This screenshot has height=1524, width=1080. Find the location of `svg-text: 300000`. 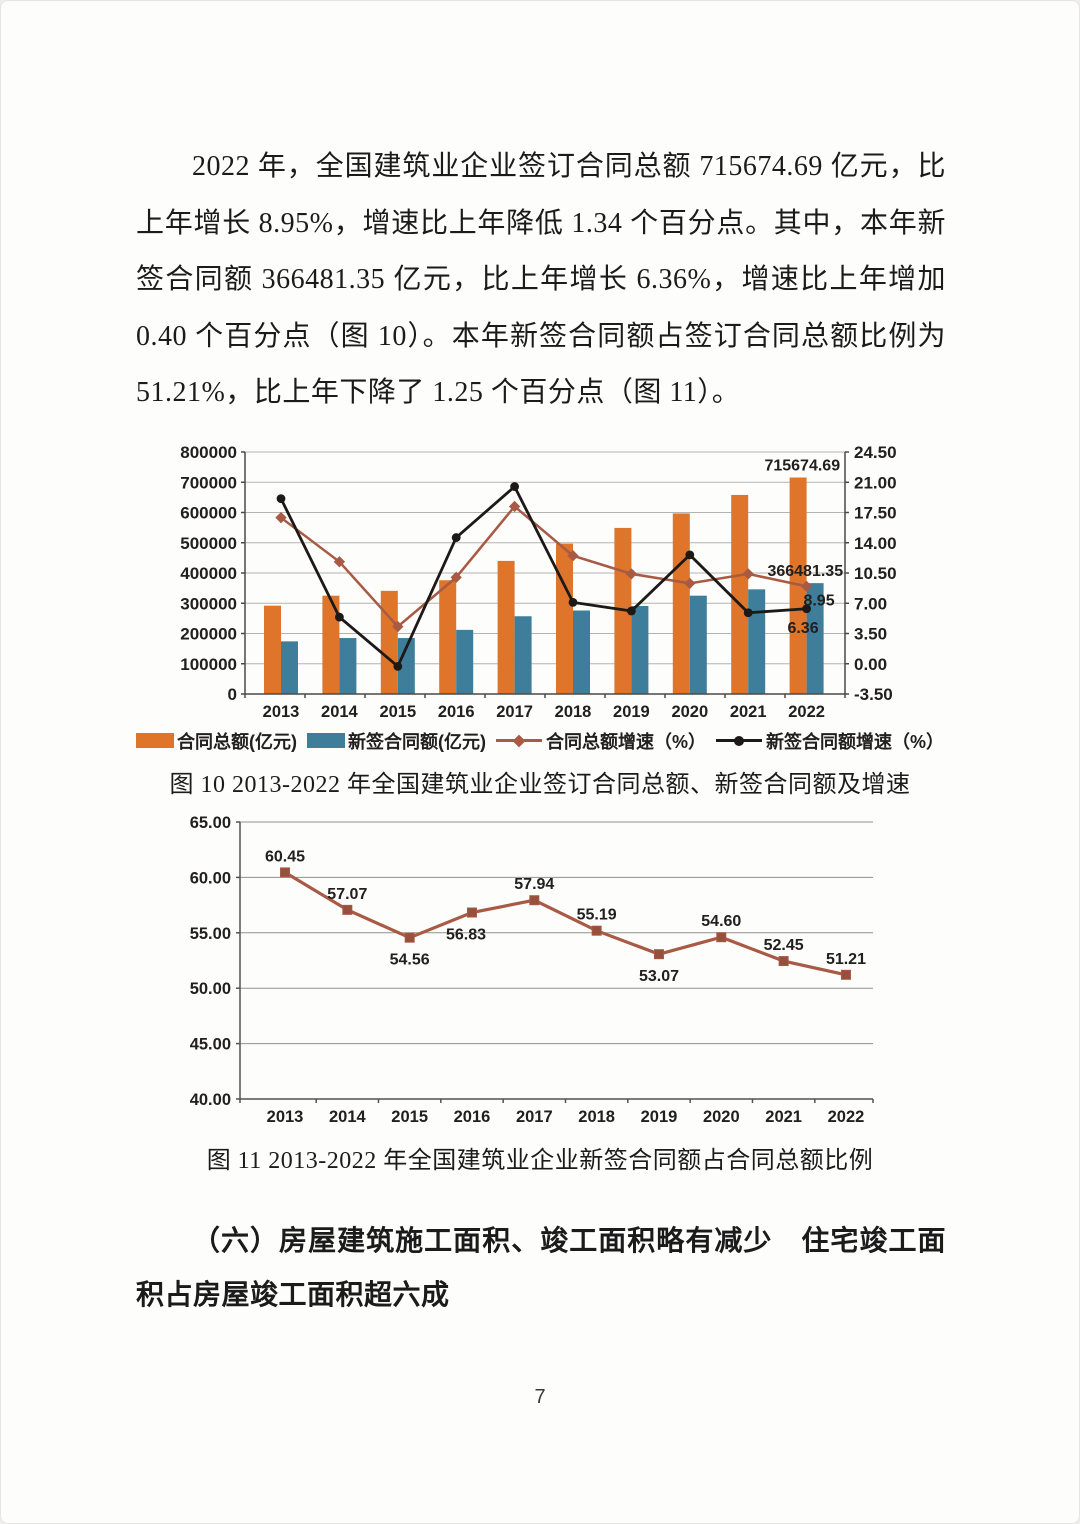

svg-text: 300000 is located at coordinates (208, 603).